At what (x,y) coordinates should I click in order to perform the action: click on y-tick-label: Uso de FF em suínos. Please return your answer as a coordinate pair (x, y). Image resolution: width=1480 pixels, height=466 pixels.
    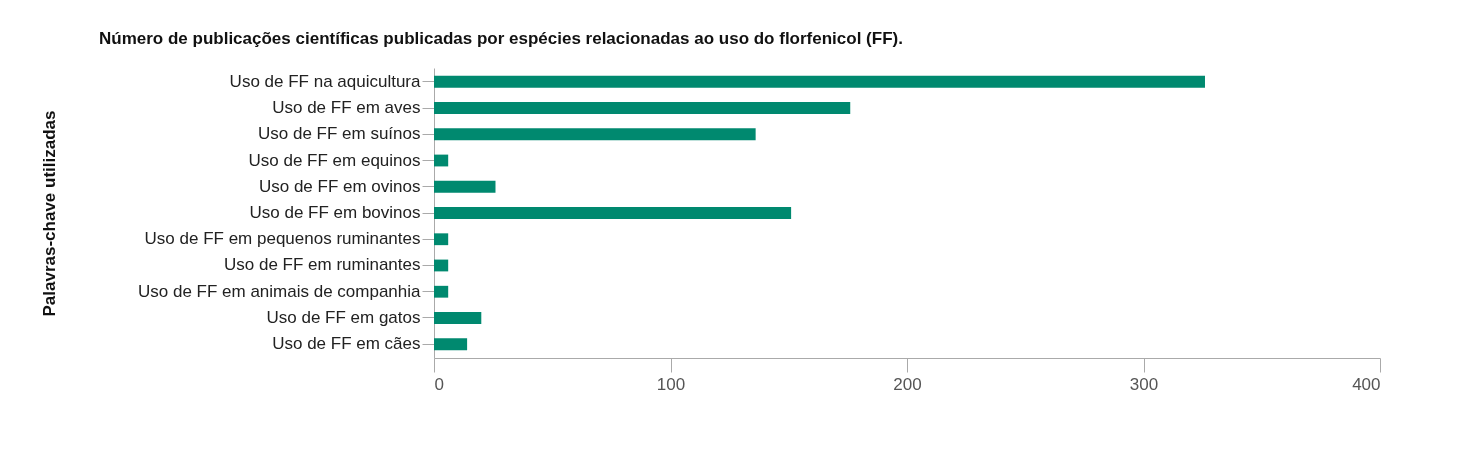
    Looking at the image, I should click on (339, 134).